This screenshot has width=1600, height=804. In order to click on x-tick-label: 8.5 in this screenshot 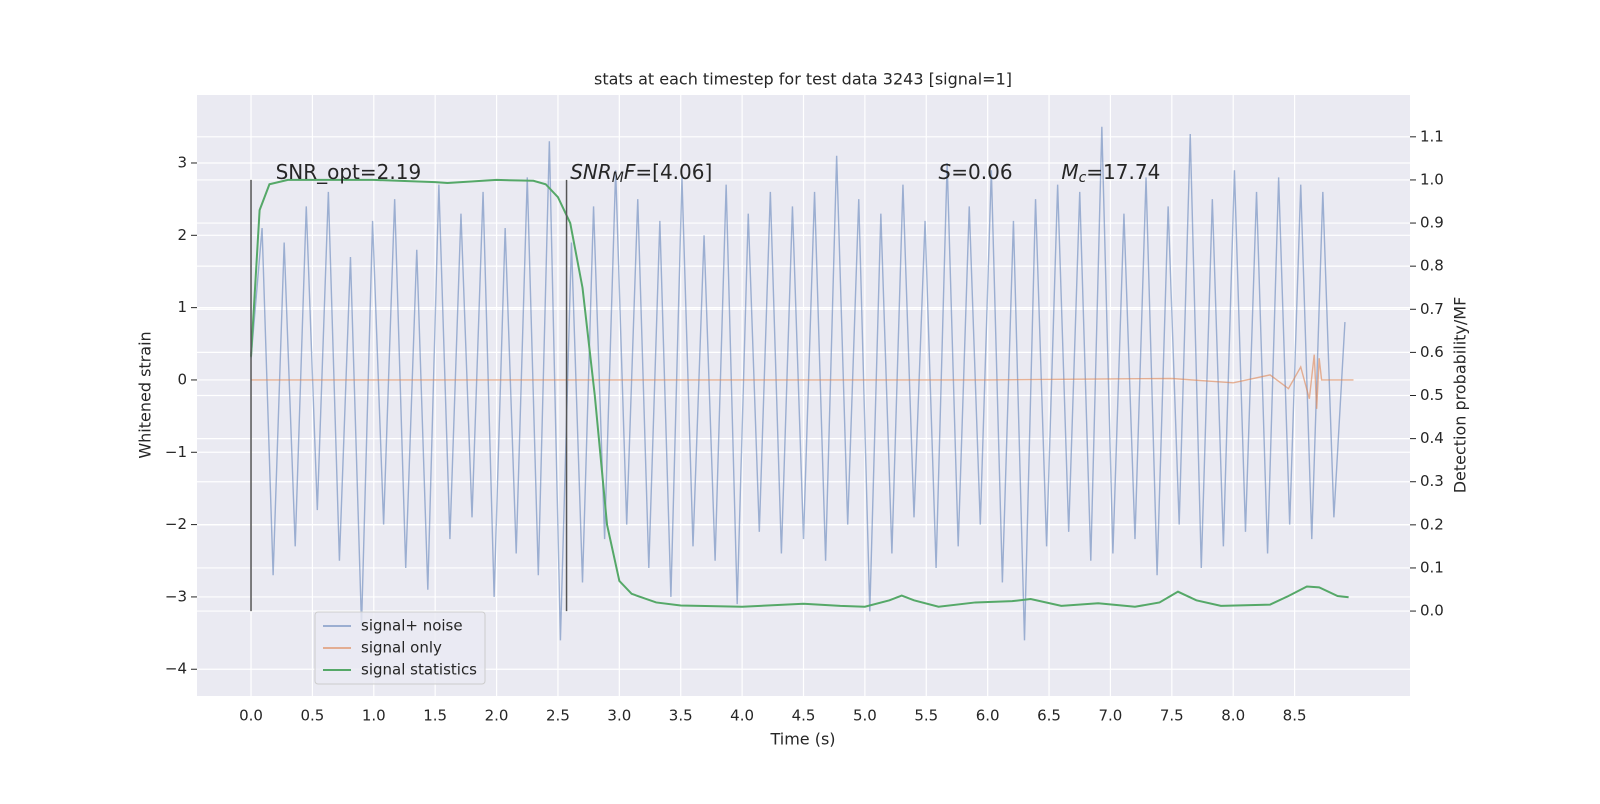, I will do `click(1295, 716)`.